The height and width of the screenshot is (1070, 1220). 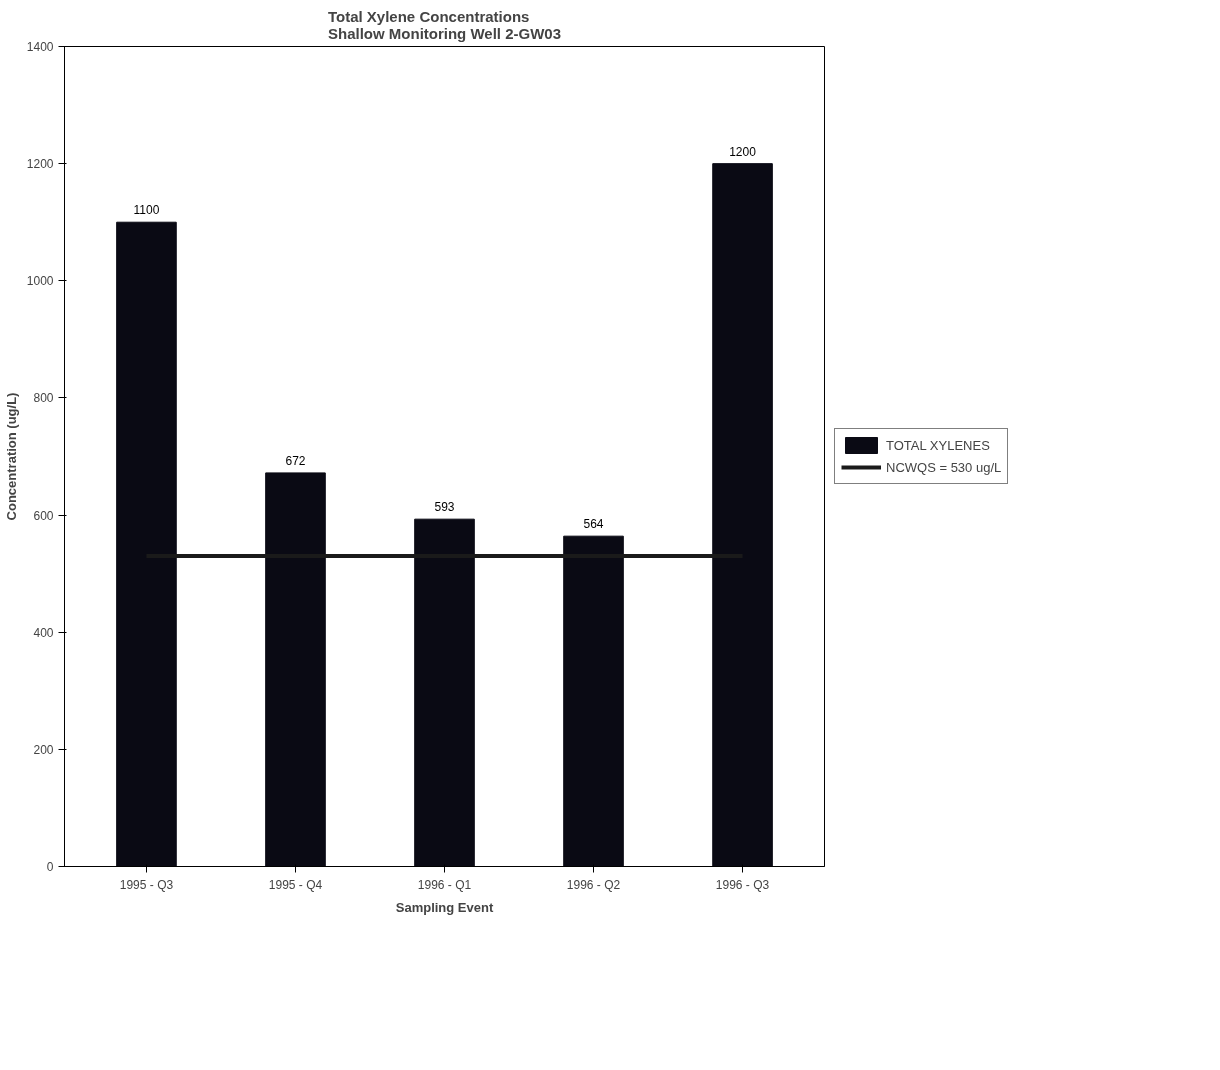 What do you see at coordinates (40, 164) in the screenshot?
I see `y-tick-label: 1200` at bounding box center [40, 164].